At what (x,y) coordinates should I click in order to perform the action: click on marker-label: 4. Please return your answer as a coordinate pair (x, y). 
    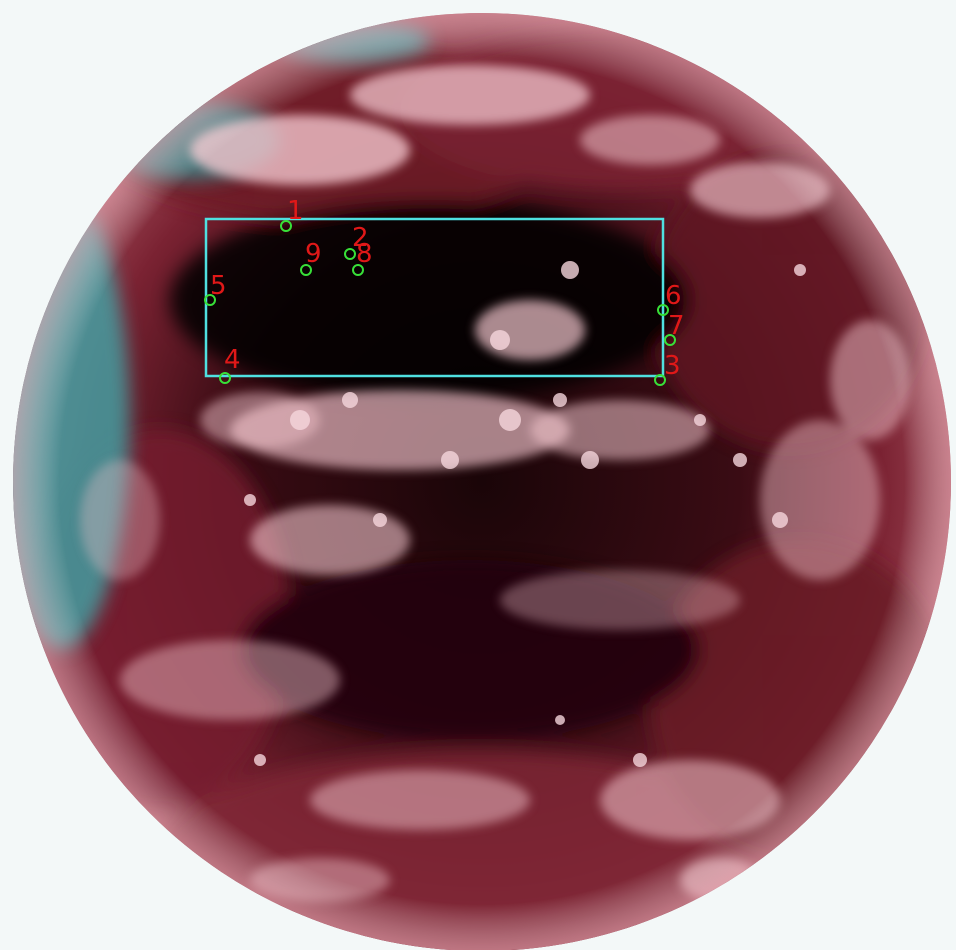
    Looking at the image, I should click on (232, 360).